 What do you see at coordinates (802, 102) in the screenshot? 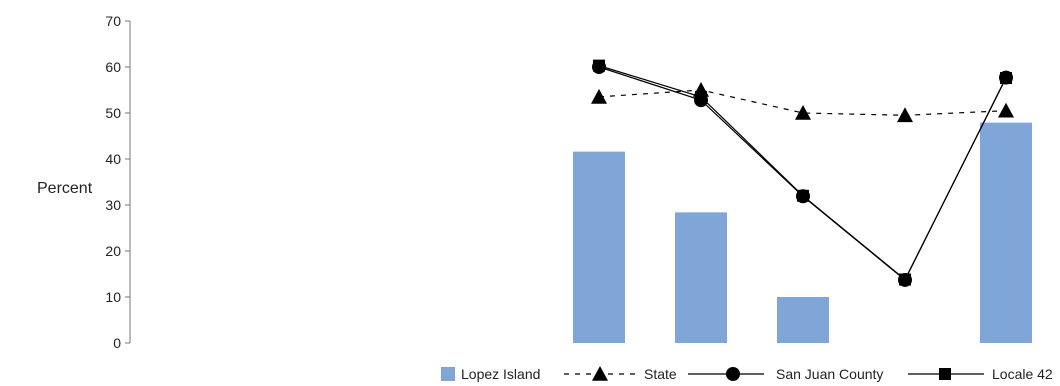
I see `series-line` at bounding box center [802, 102].